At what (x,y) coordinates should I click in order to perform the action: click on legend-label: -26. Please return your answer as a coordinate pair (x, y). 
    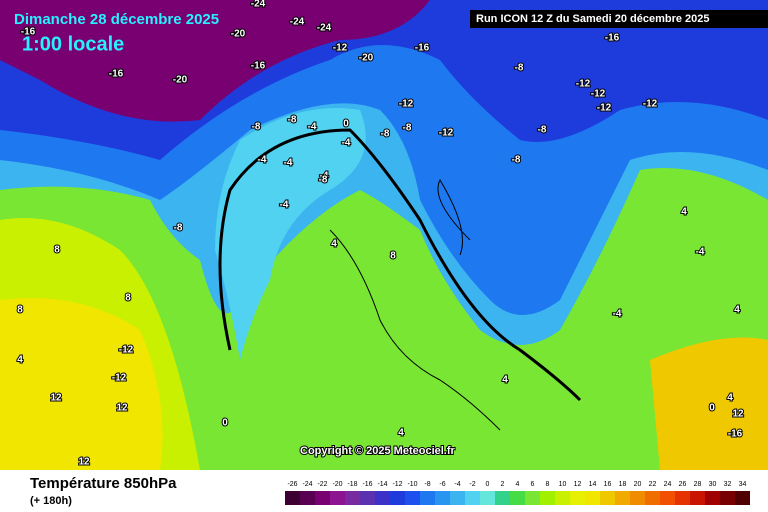
    Looking at the image, I should click on (292, 484).